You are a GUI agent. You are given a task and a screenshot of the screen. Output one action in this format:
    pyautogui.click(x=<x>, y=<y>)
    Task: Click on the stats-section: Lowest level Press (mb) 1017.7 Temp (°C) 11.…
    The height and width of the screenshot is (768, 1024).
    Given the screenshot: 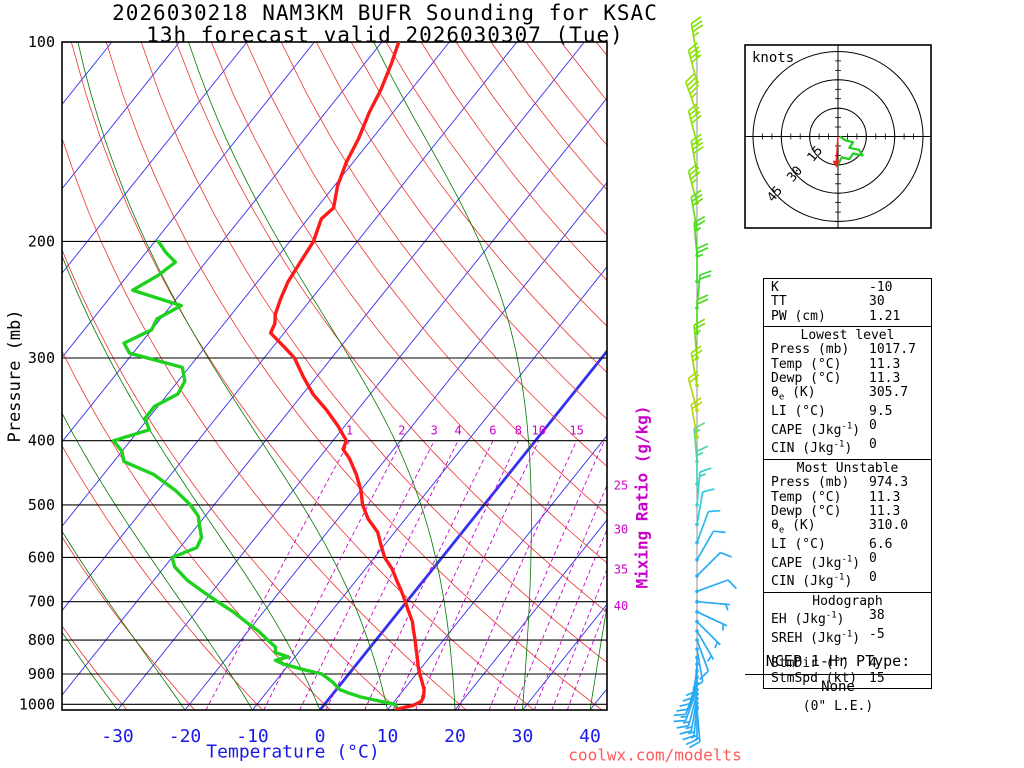 What is the action you would take?
    pyautogui.click(x=847, y=392)
    